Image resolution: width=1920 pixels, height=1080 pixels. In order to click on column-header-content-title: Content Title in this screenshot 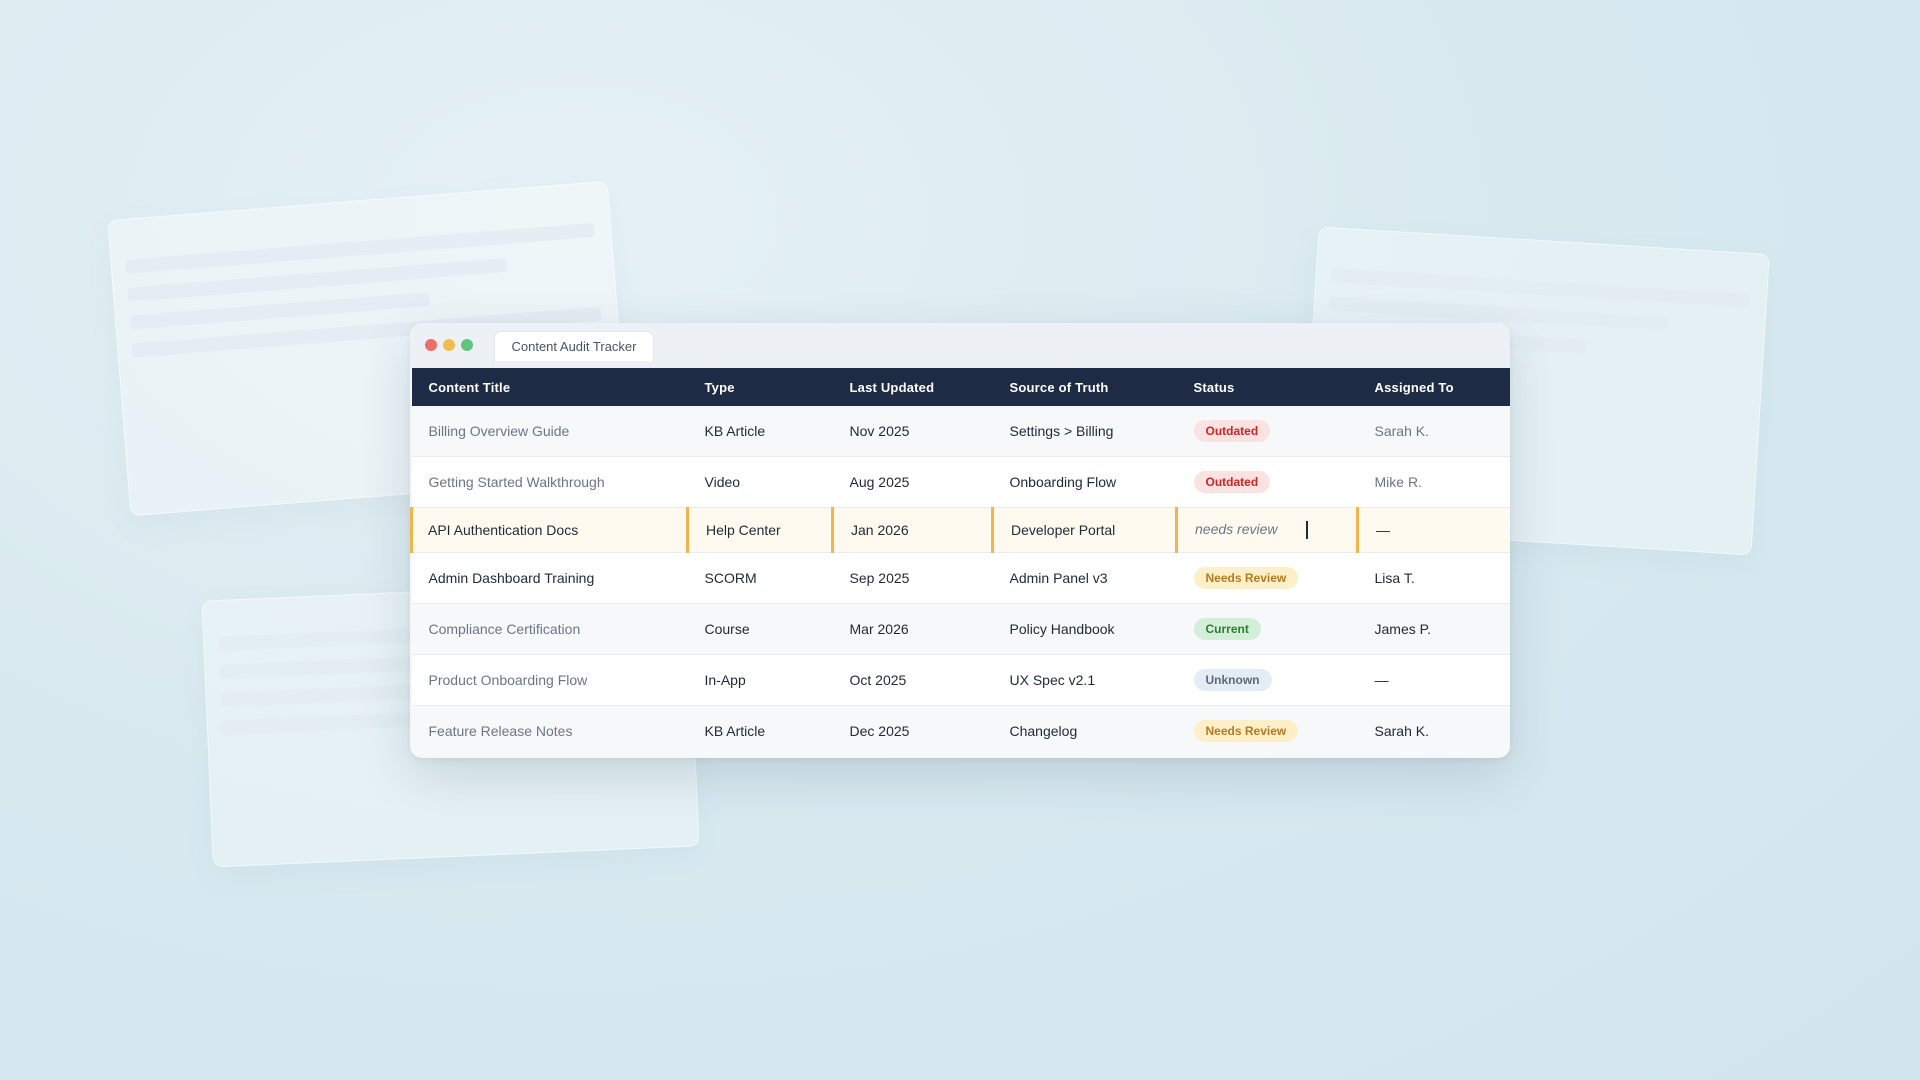, I will do `click(549, 387)`.